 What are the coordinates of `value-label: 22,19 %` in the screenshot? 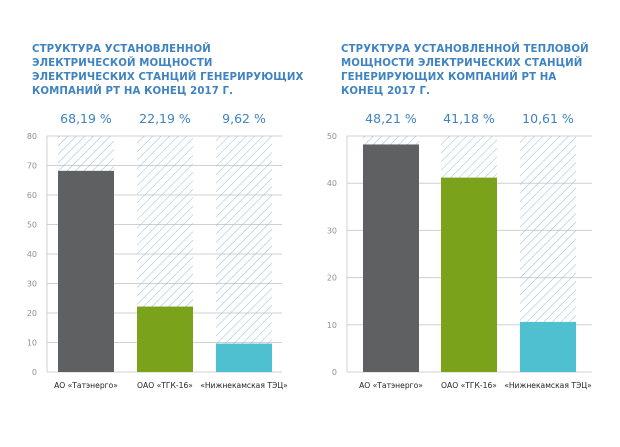 It's located at (165, 118).